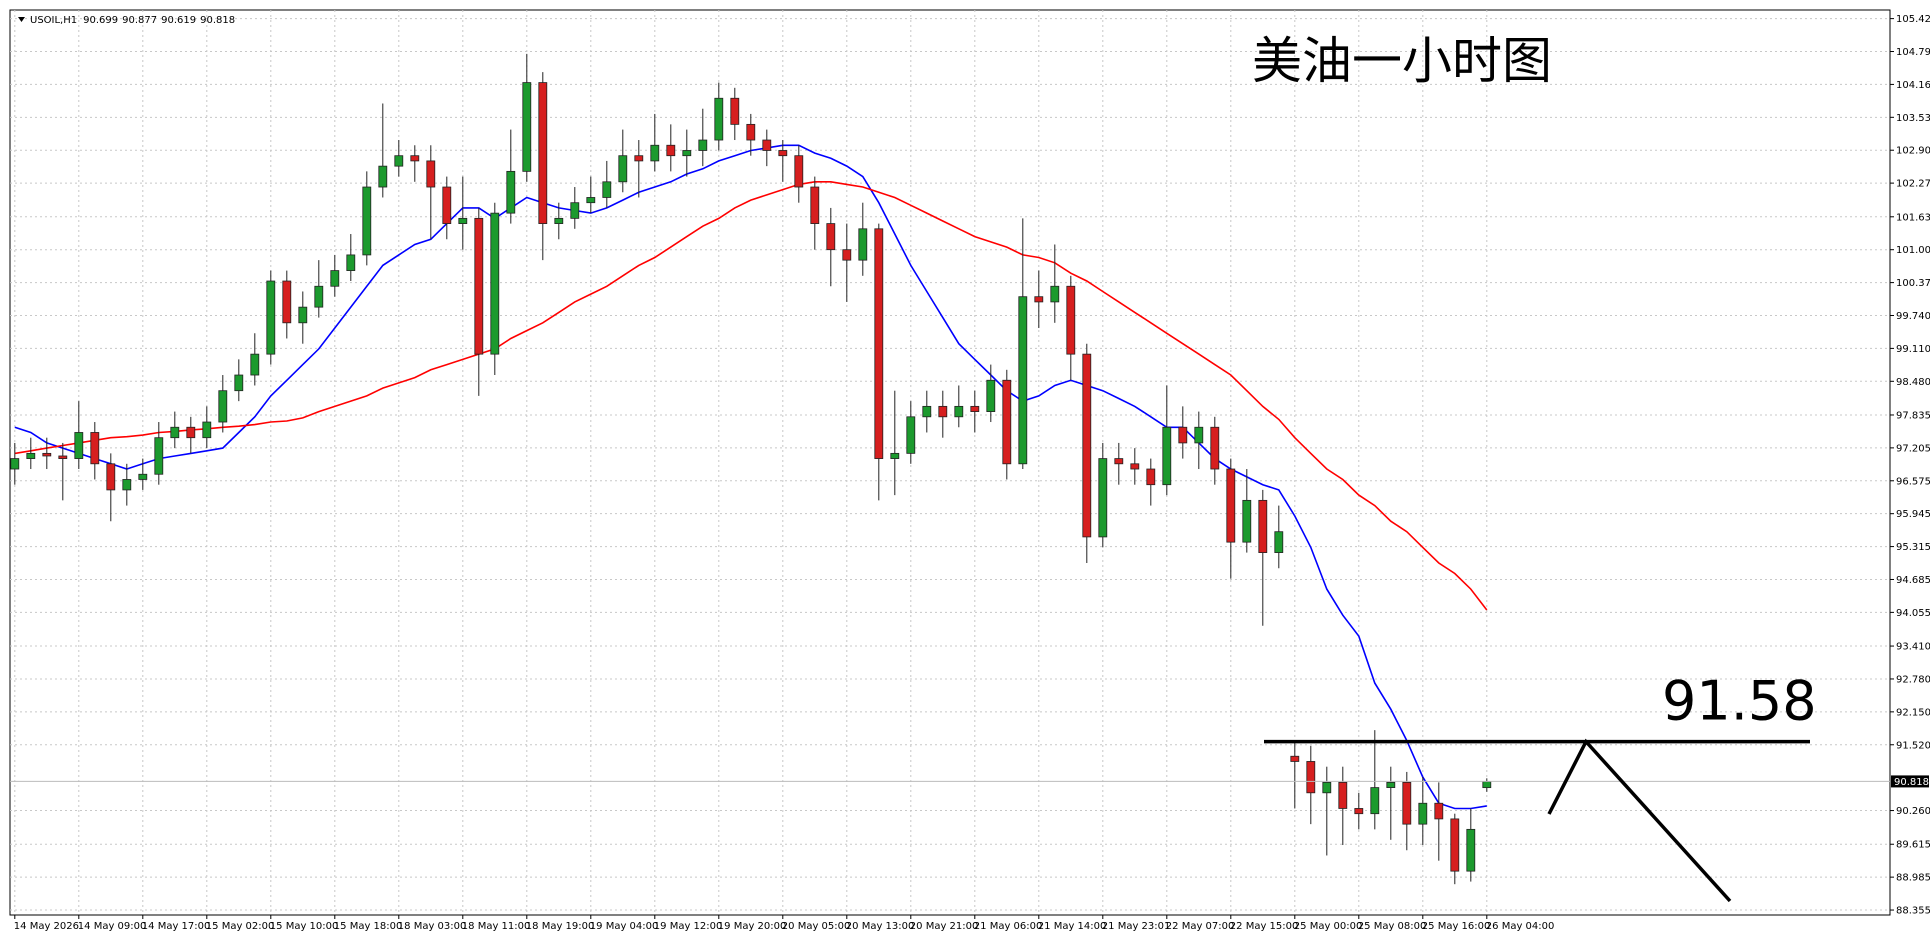 Image resolution: width=1930 pixels, height=940 pixels. Describe the element at coordinates (176, 926) in the screenshot. I see `x-tick-label: 14 May 17:00` at that location.